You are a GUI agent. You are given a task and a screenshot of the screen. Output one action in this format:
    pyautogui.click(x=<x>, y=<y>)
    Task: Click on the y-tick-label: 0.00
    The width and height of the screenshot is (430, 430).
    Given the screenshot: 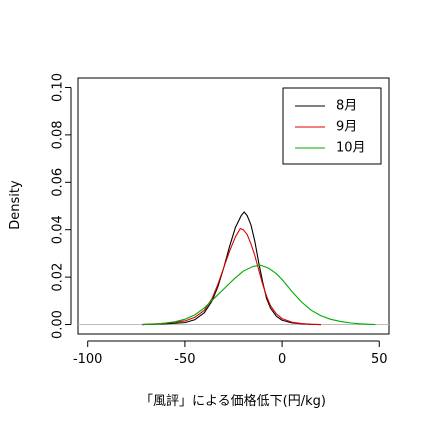 What is the action you would take?
    pyautogui.click(x=58, y=324)
    